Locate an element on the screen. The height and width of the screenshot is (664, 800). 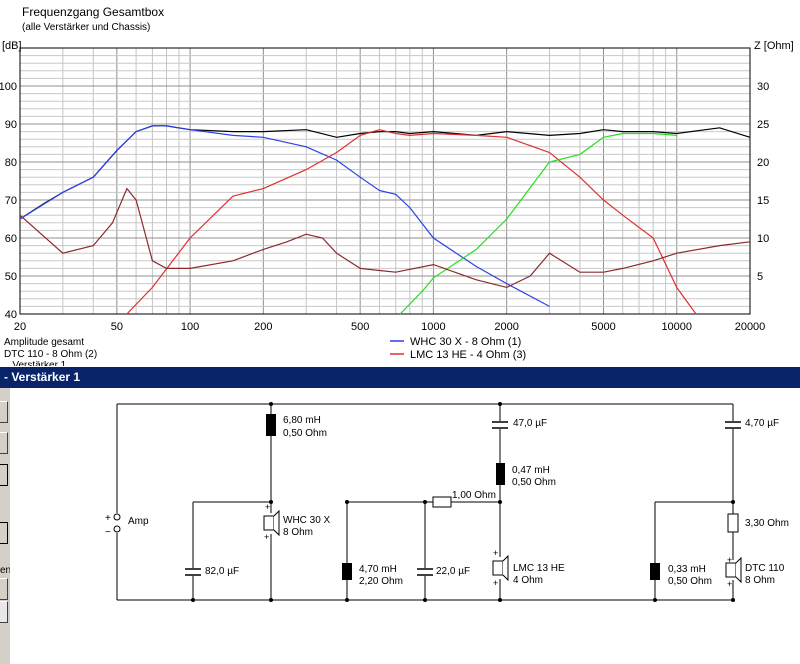
inductors is located at coordinates (463, 497).